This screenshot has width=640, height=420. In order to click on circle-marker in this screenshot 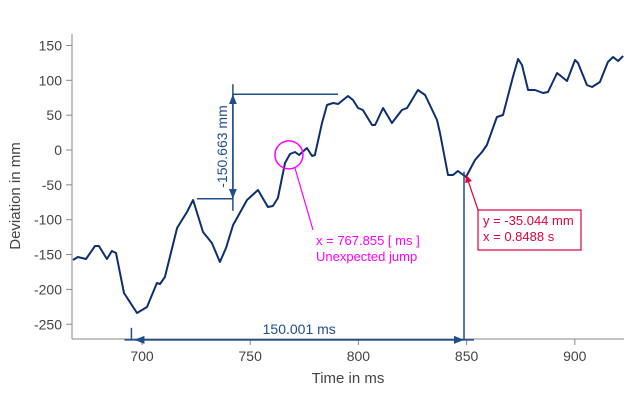, I will do `click(289, 155)`.